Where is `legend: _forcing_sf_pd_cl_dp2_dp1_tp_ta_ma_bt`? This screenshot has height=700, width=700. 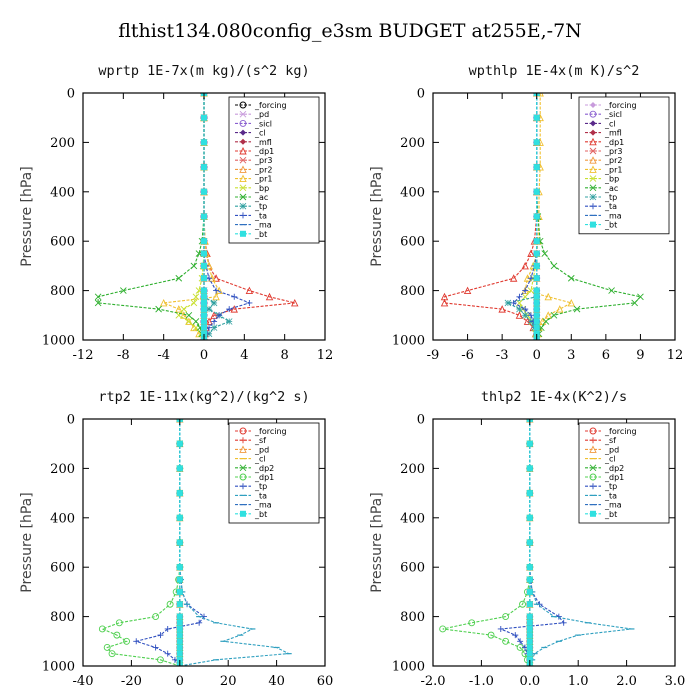
legend: _forcing_sf_pd_cl_dp2_dp1_tp_ta_ma_bt is located at coordinates (274, 473).